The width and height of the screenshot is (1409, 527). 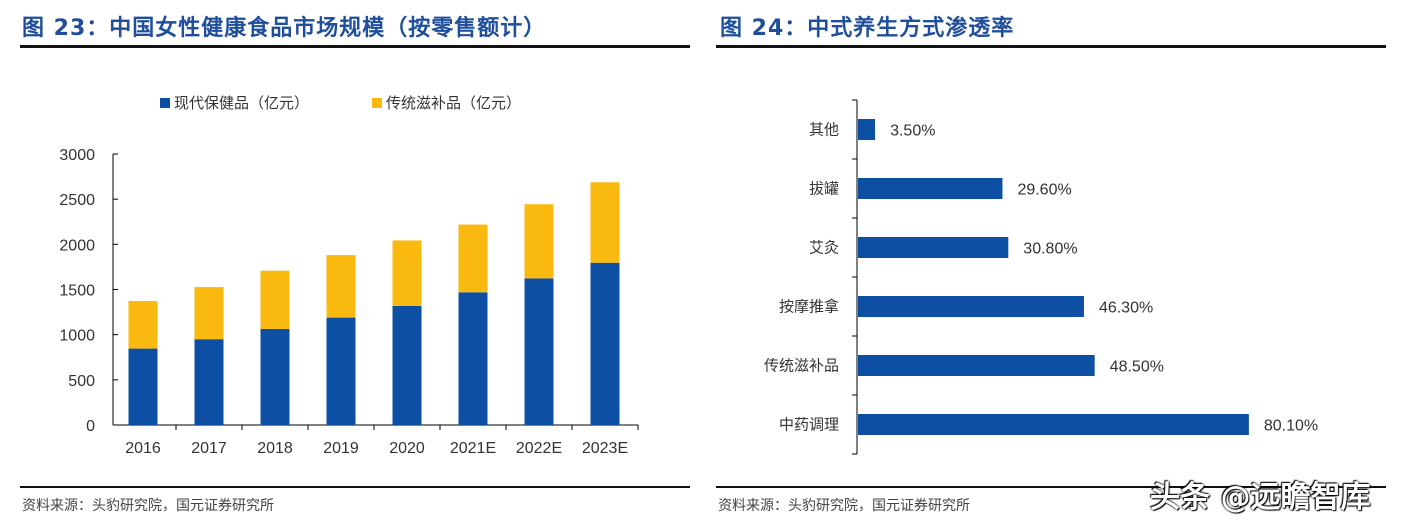 What do you see at coordinates (90, 426) in the screenshot?
I see `y-tick-label: 0` at bounding box center [90, 426].